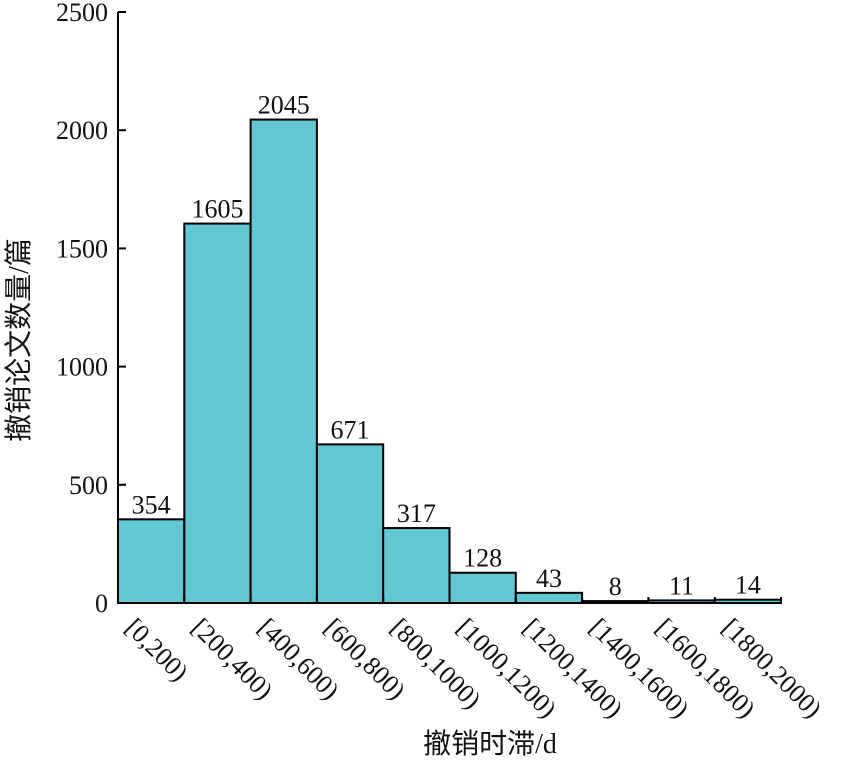  Describe the element at coordinates (549, 578) in the screenshot. I see `bar-value-label-6: 43` at that location.